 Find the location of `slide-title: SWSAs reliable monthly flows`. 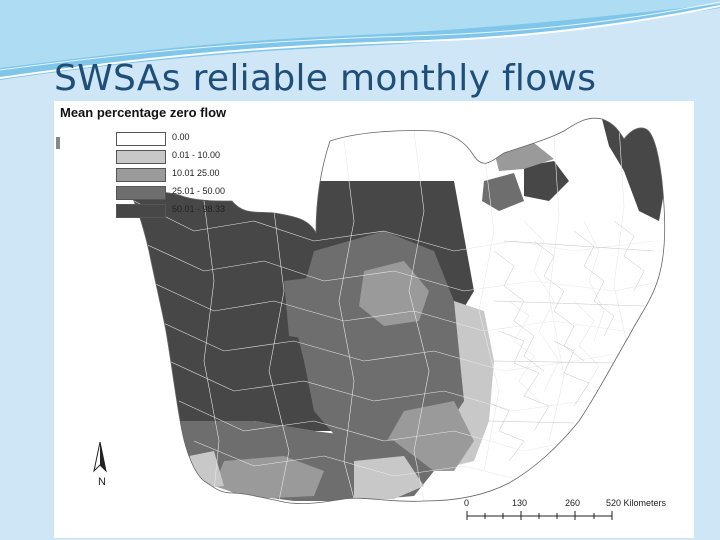

slide-title: SWSAs reliable monthly flows is located at coordinates (325, 78).